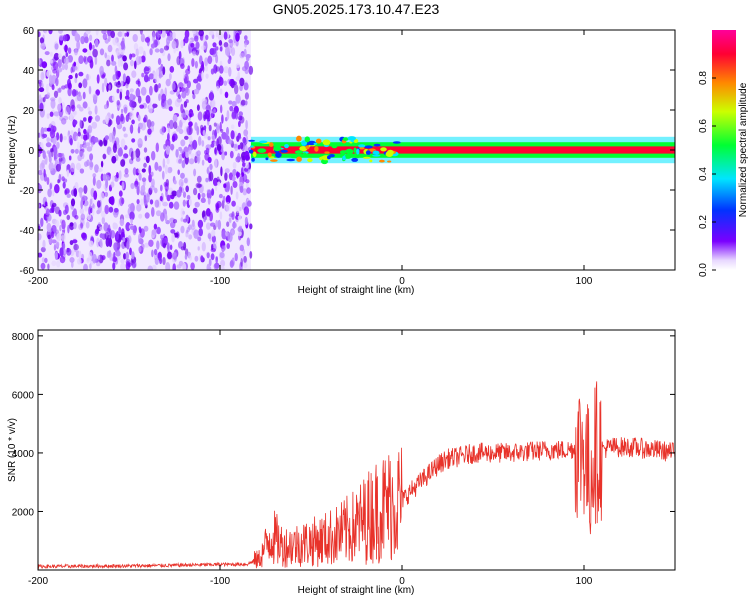 The width and height of the screenshot is (750, 600). Describe the element at coordinates (12, 150) in the screenshot. I see `heatmap-y-label: Frequency (Hz)` at that location.